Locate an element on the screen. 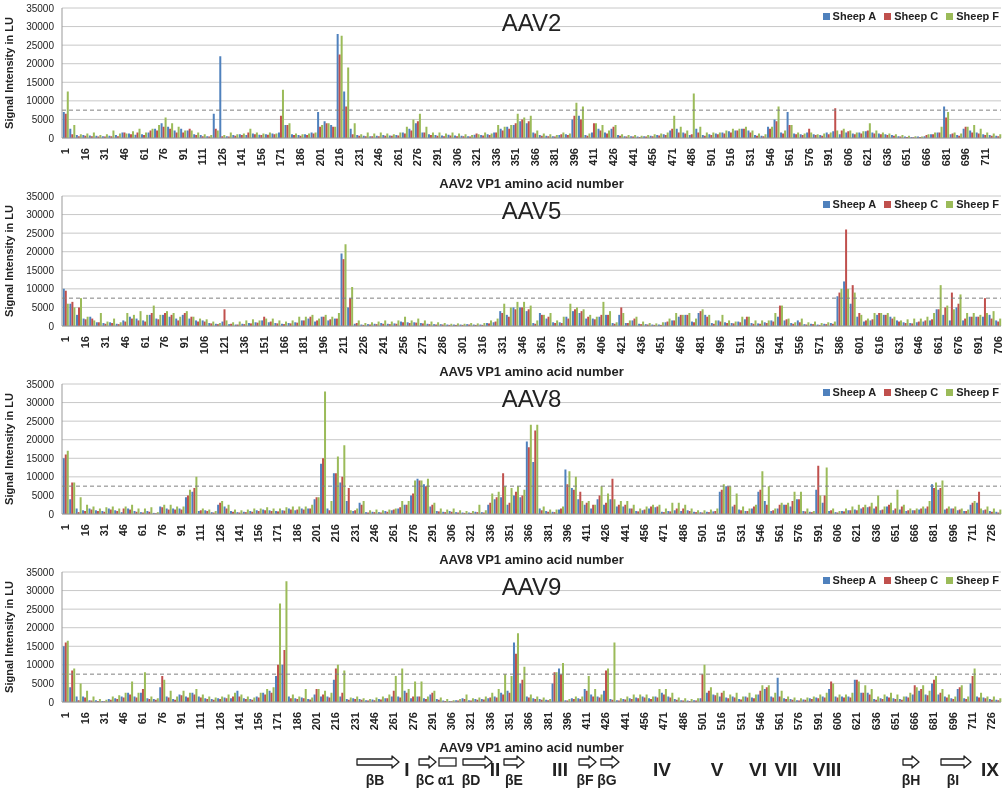  x-tick-label: 441 is located at coordinates (624, 533).